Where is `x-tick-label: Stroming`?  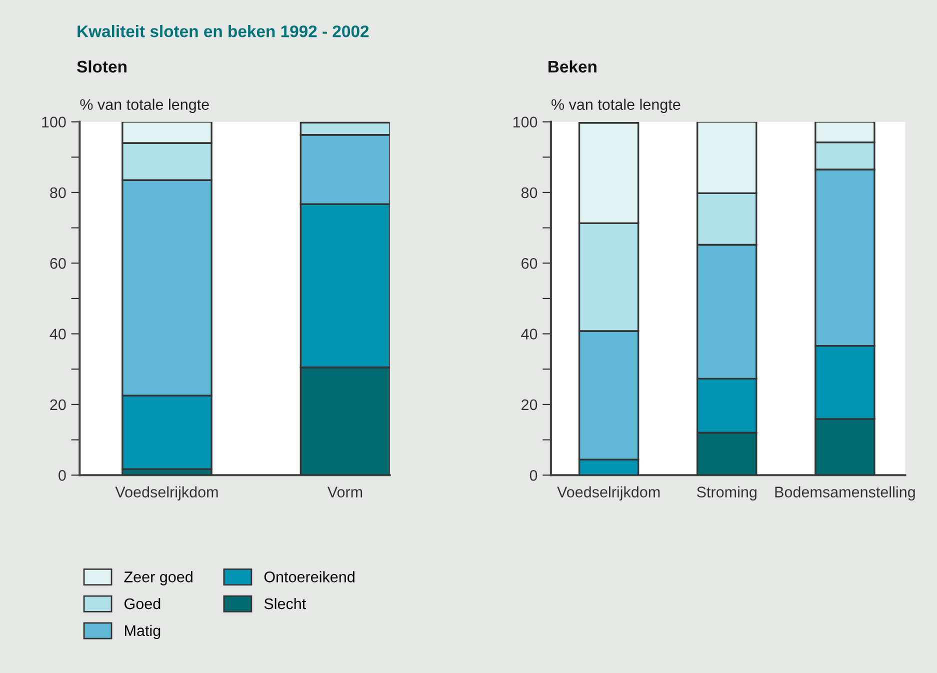 x-tick-label: Stroming is located at coordinates (726, 493).